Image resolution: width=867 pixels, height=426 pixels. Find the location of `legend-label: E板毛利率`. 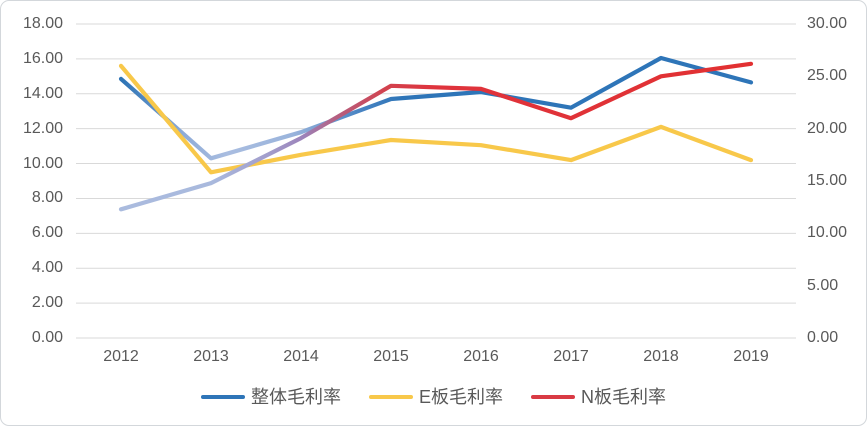

legend-label: E板毛利率 is located at coordinates (460, 397).